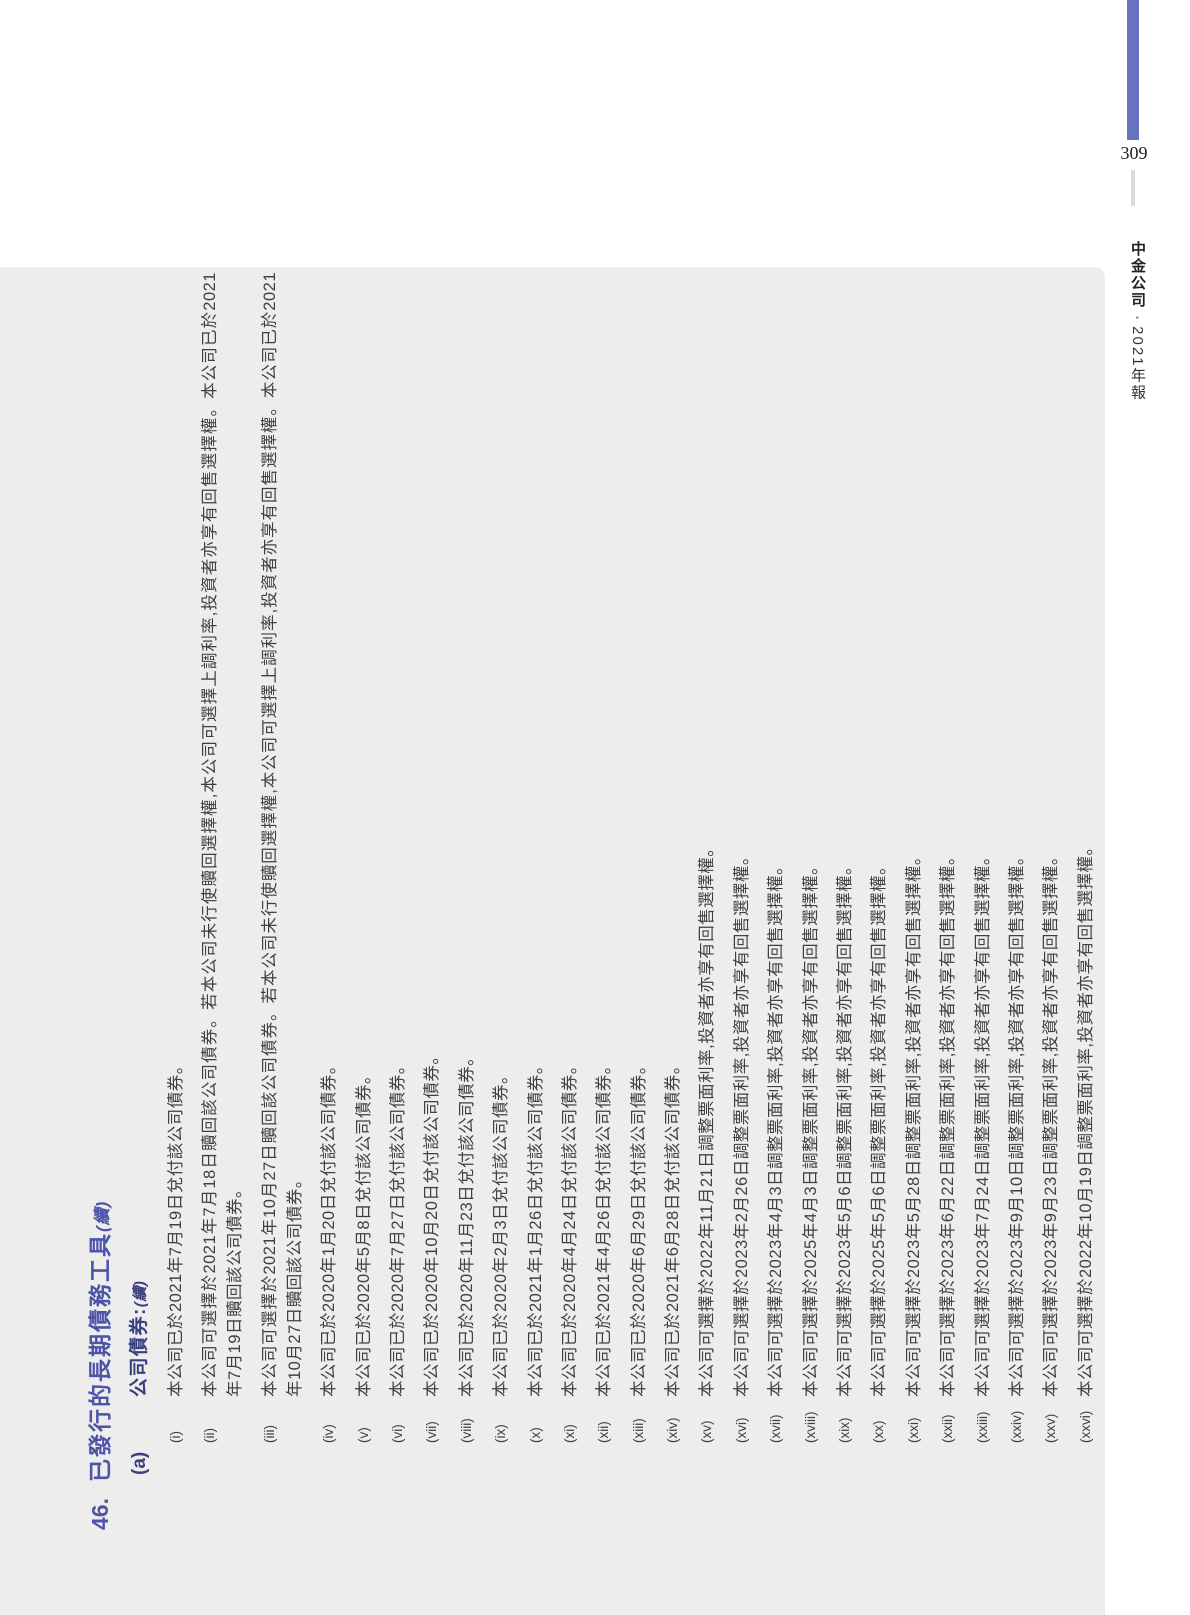  I want to click on list-item-numeral: (vii), so click(432, 1432).